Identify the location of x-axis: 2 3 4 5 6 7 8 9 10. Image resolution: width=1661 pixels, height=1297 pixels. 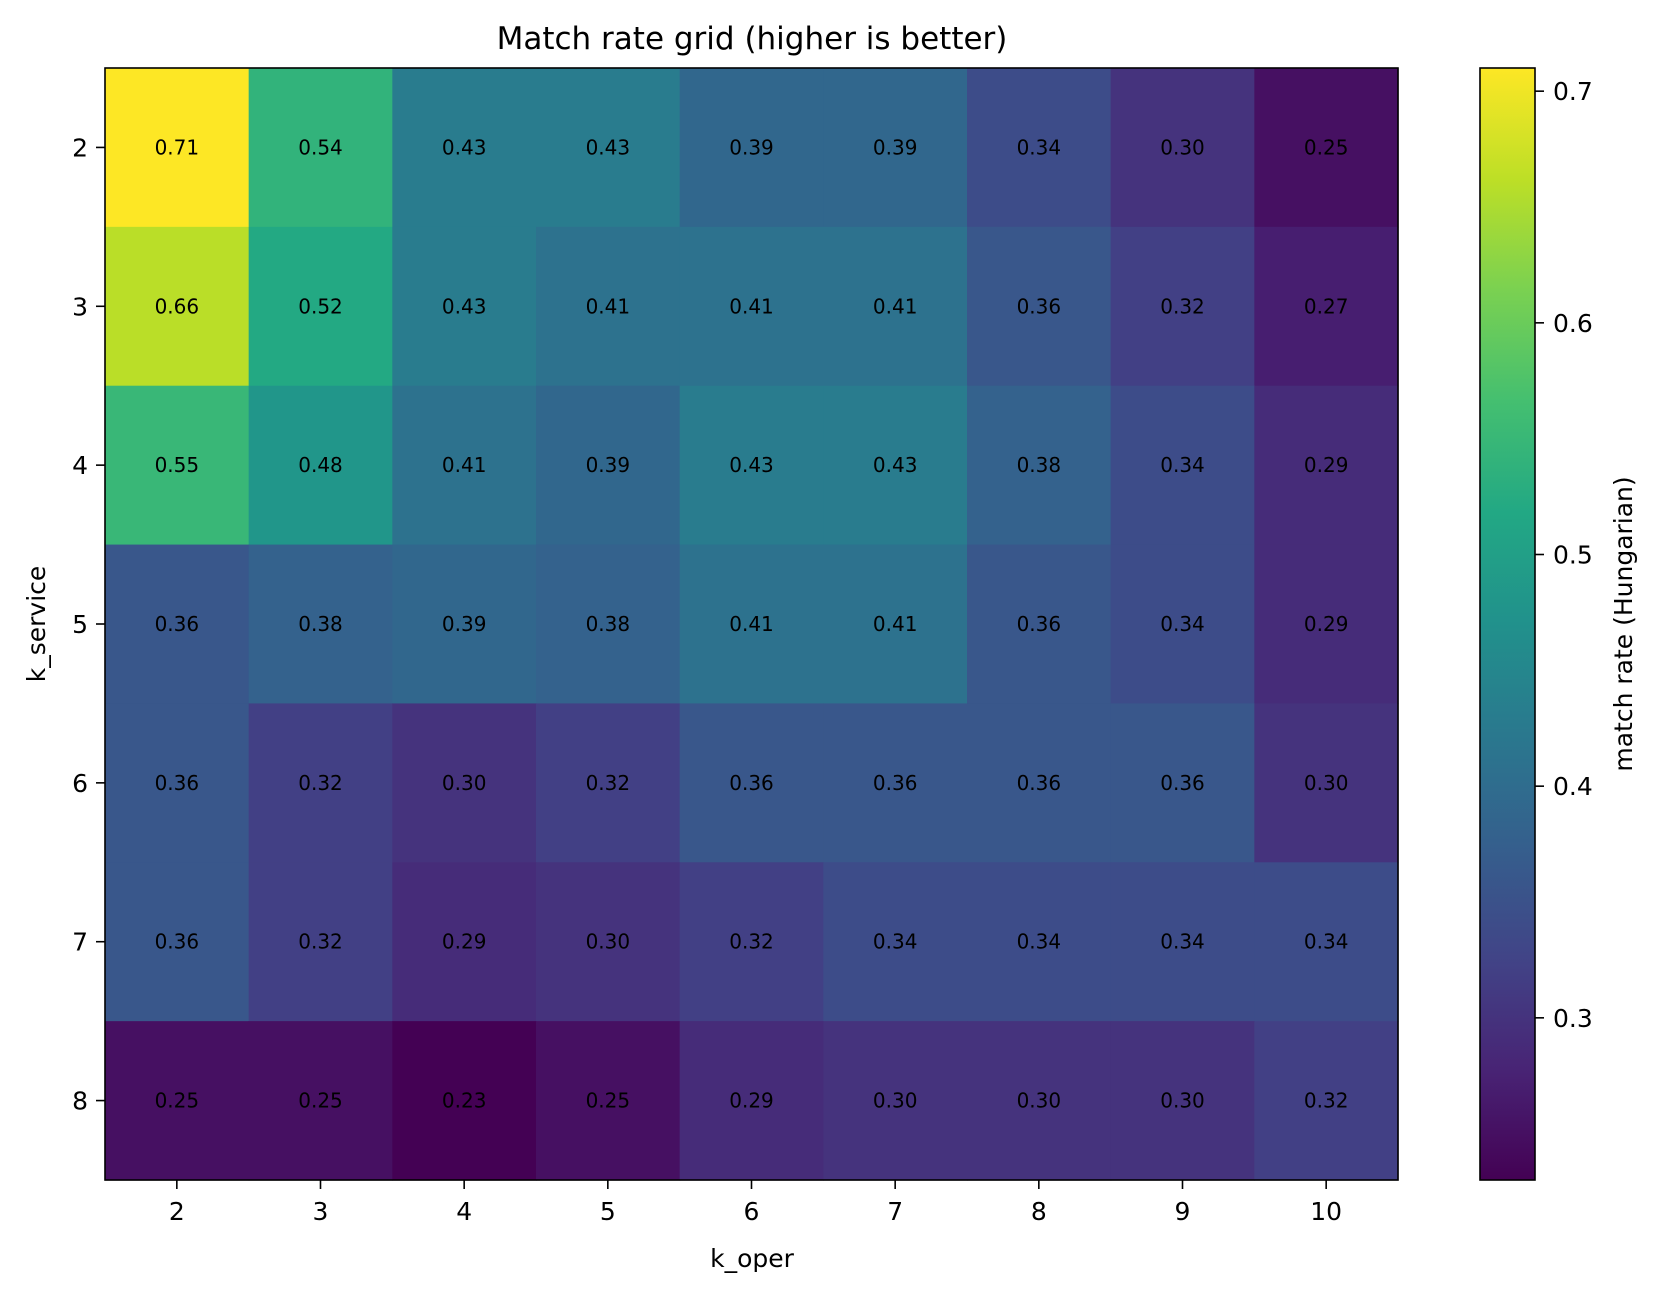
(755, 1203).